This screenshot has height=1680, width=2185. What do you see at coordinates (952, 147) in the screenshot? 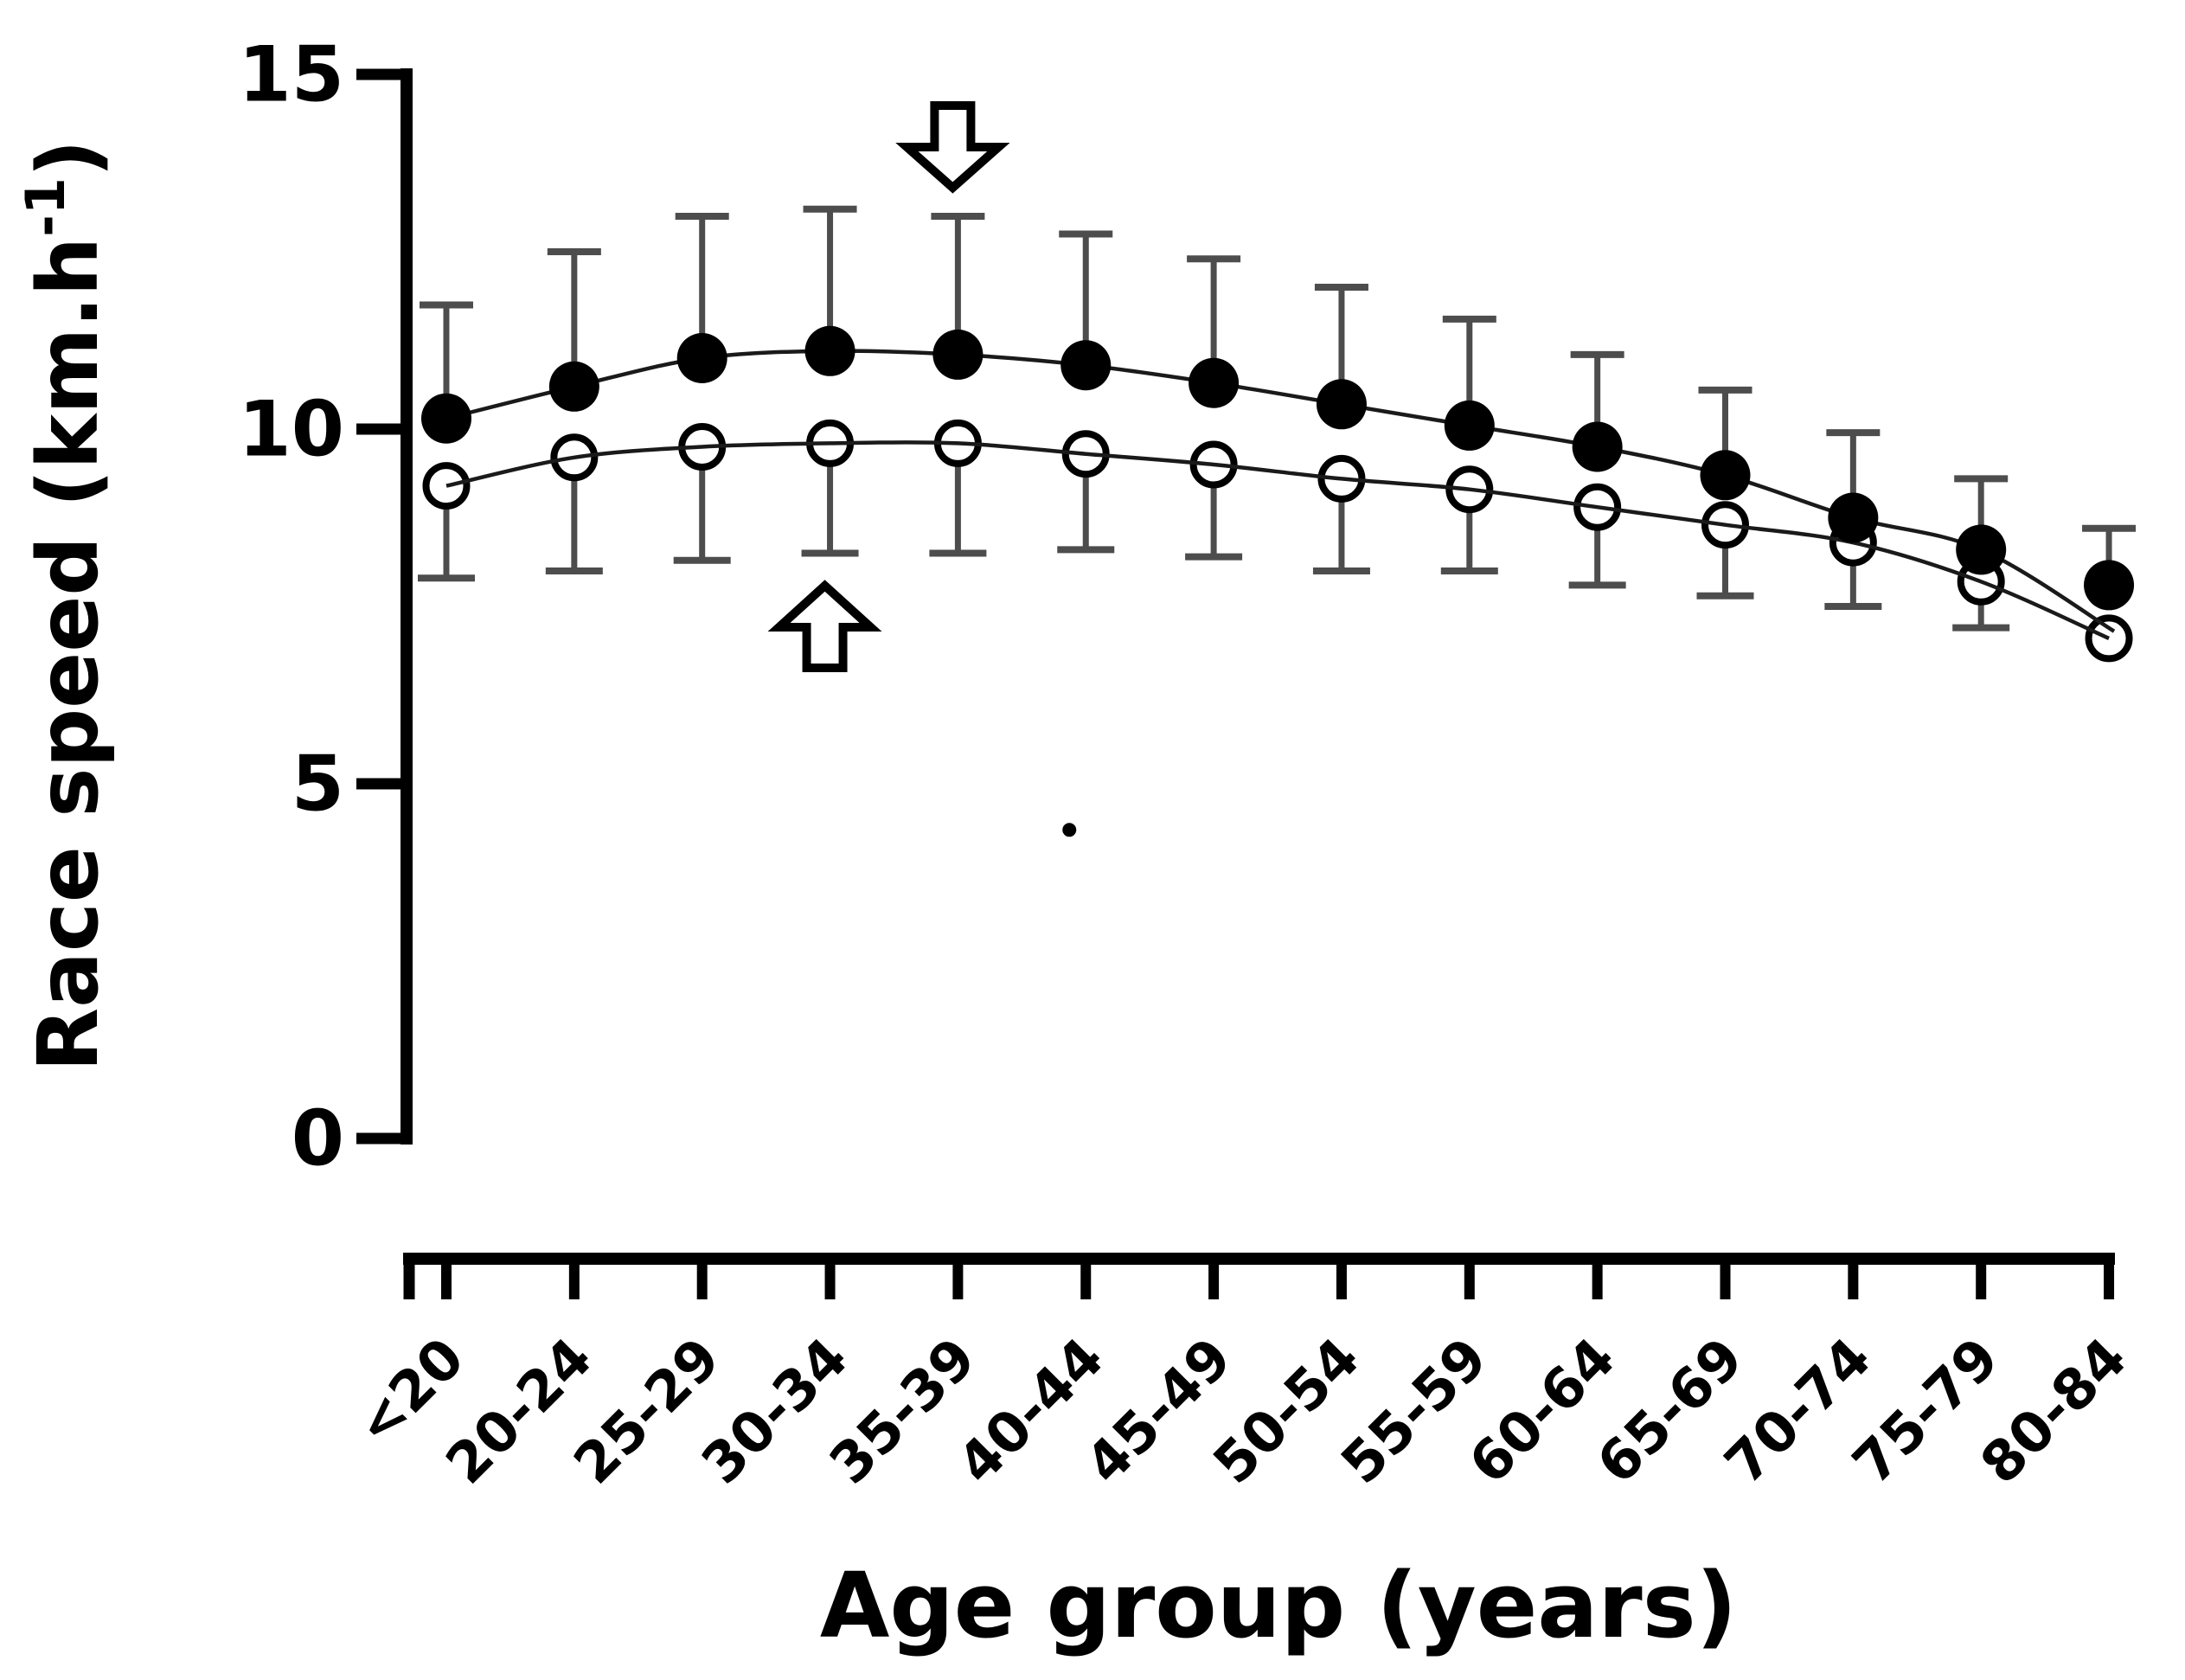
I see `down-block-arrow-icon` at bounding box center [952, 147].